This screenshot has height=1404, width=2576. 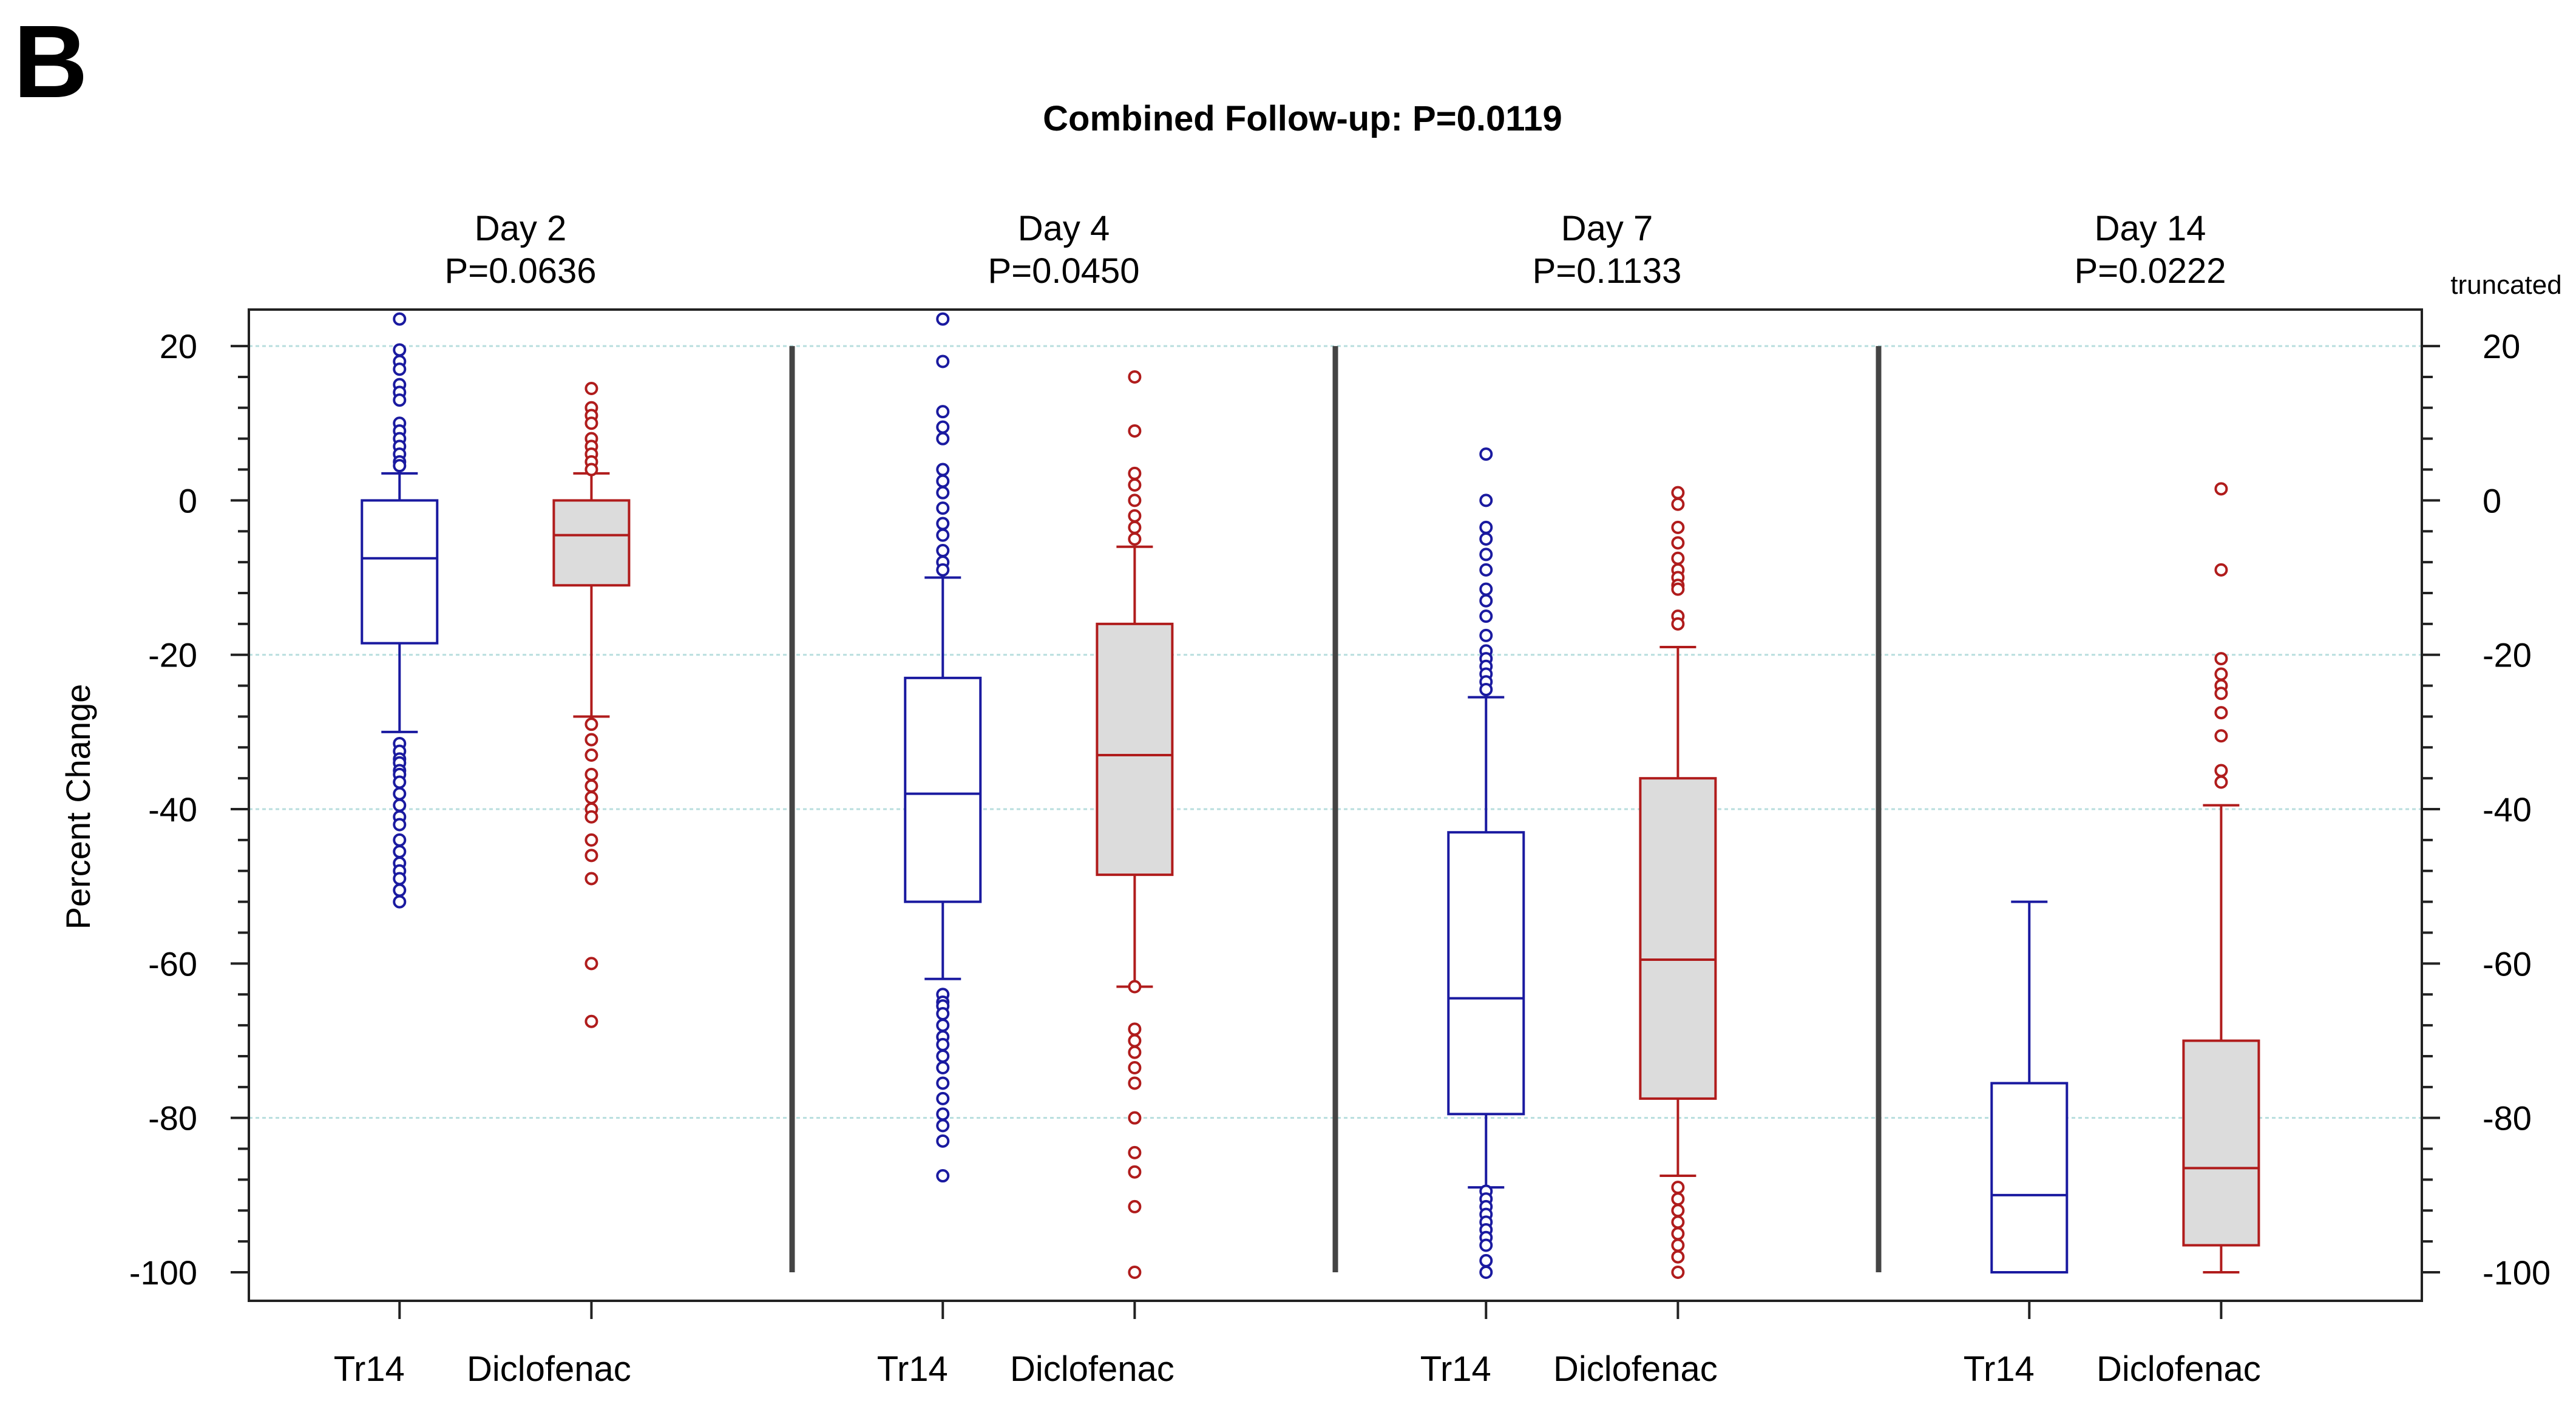 I want to click on panel-letter: B, so click(x=51, y=62).